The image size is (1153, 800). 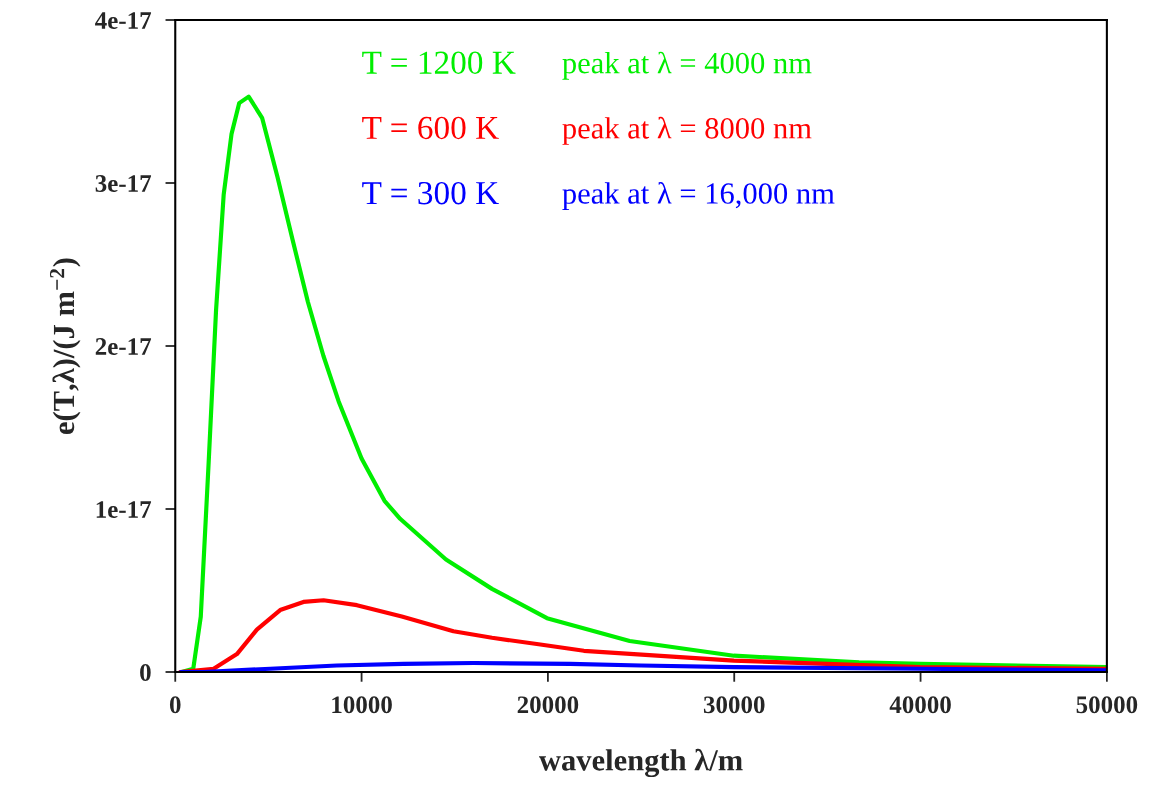 What do you see at coordinates (439, 62) in the screenshot?
I see `text: T = 1200 K` at bounding box center [439, 62].